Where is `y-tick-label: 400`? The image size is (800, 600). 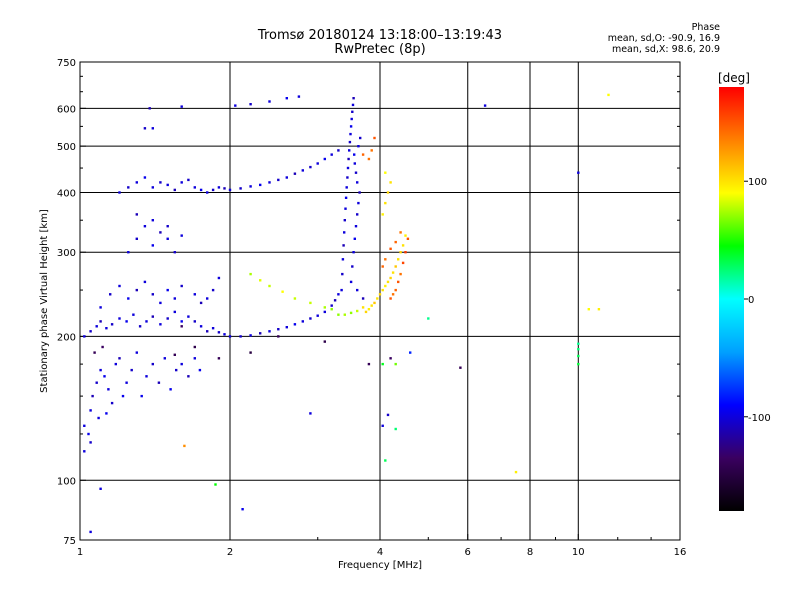
y-tick-label: 400 is located at coordinates (66, 193).